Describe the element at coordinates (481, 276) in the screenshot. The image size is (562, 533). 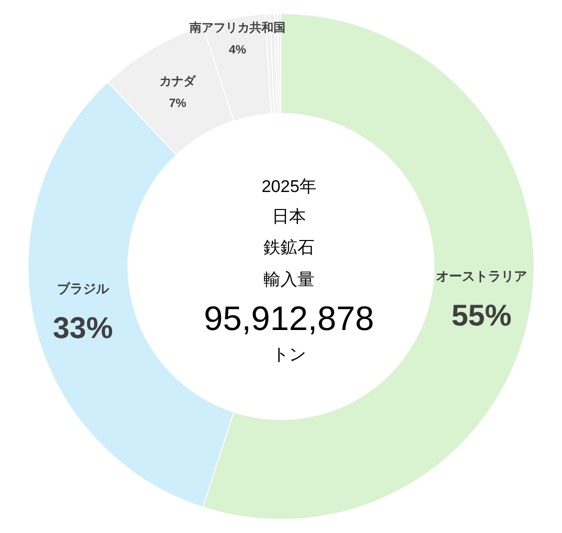
I see `slice-label: オーストラリア` at that location.